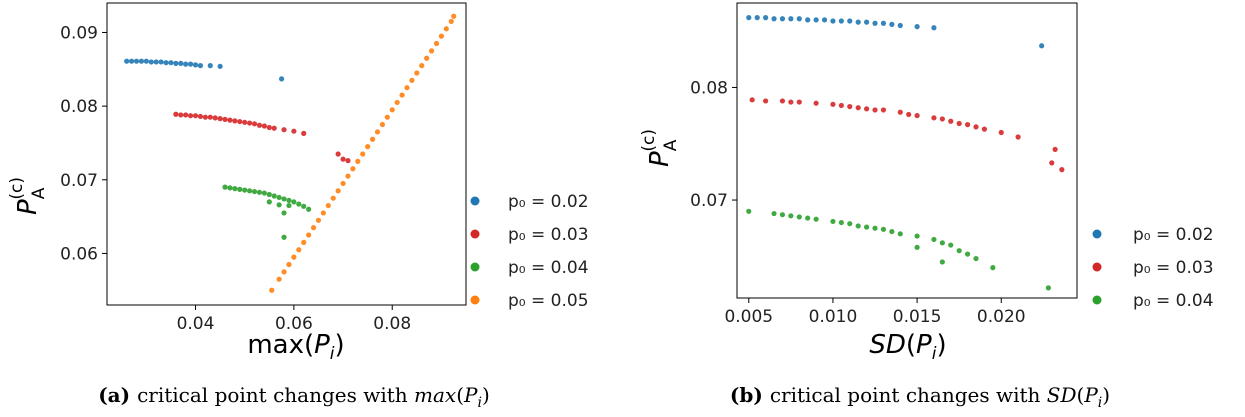  What do you see at coordinates (1173, 268) in the screenshot?
I see `legend-label: p₀ = 0.03` at bounding box center [1173, 268].